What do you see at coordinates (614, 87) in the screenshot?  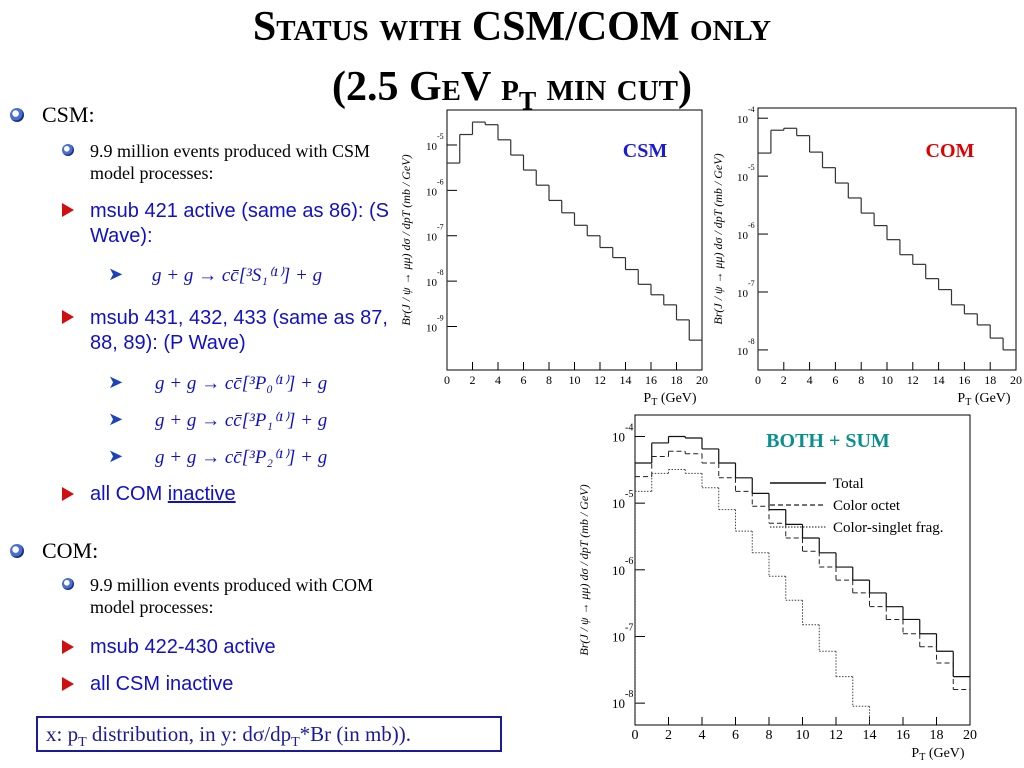 I see `subtitle-part: min cut)` at bounding box center [614, 87].